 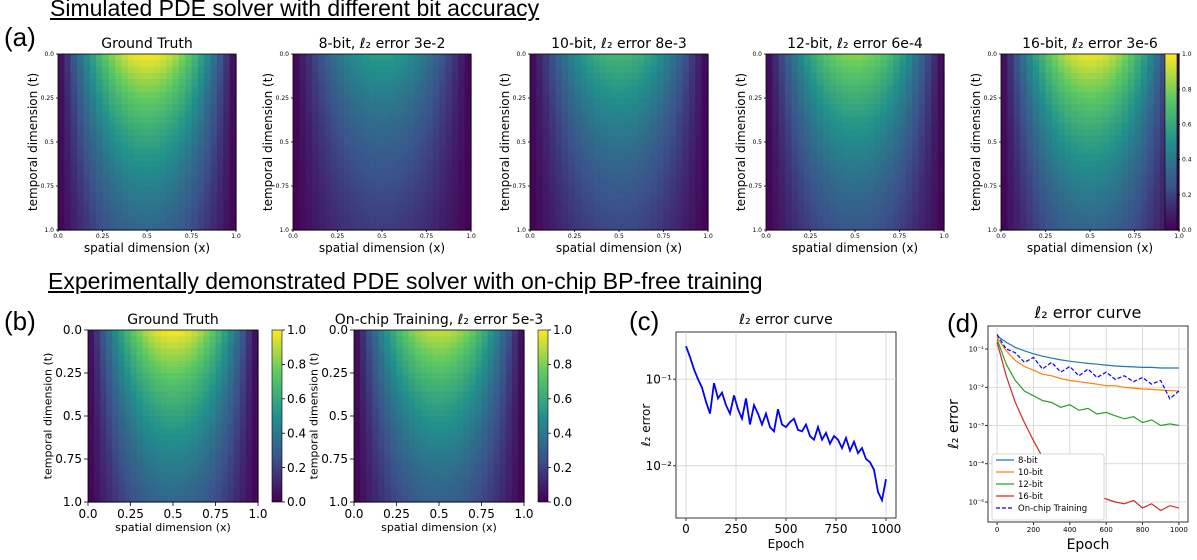 What do you see at coordinates (283, 98) in the screenshot?
I see `y-tick-label: 0.25` at bounding box center [283, 98].